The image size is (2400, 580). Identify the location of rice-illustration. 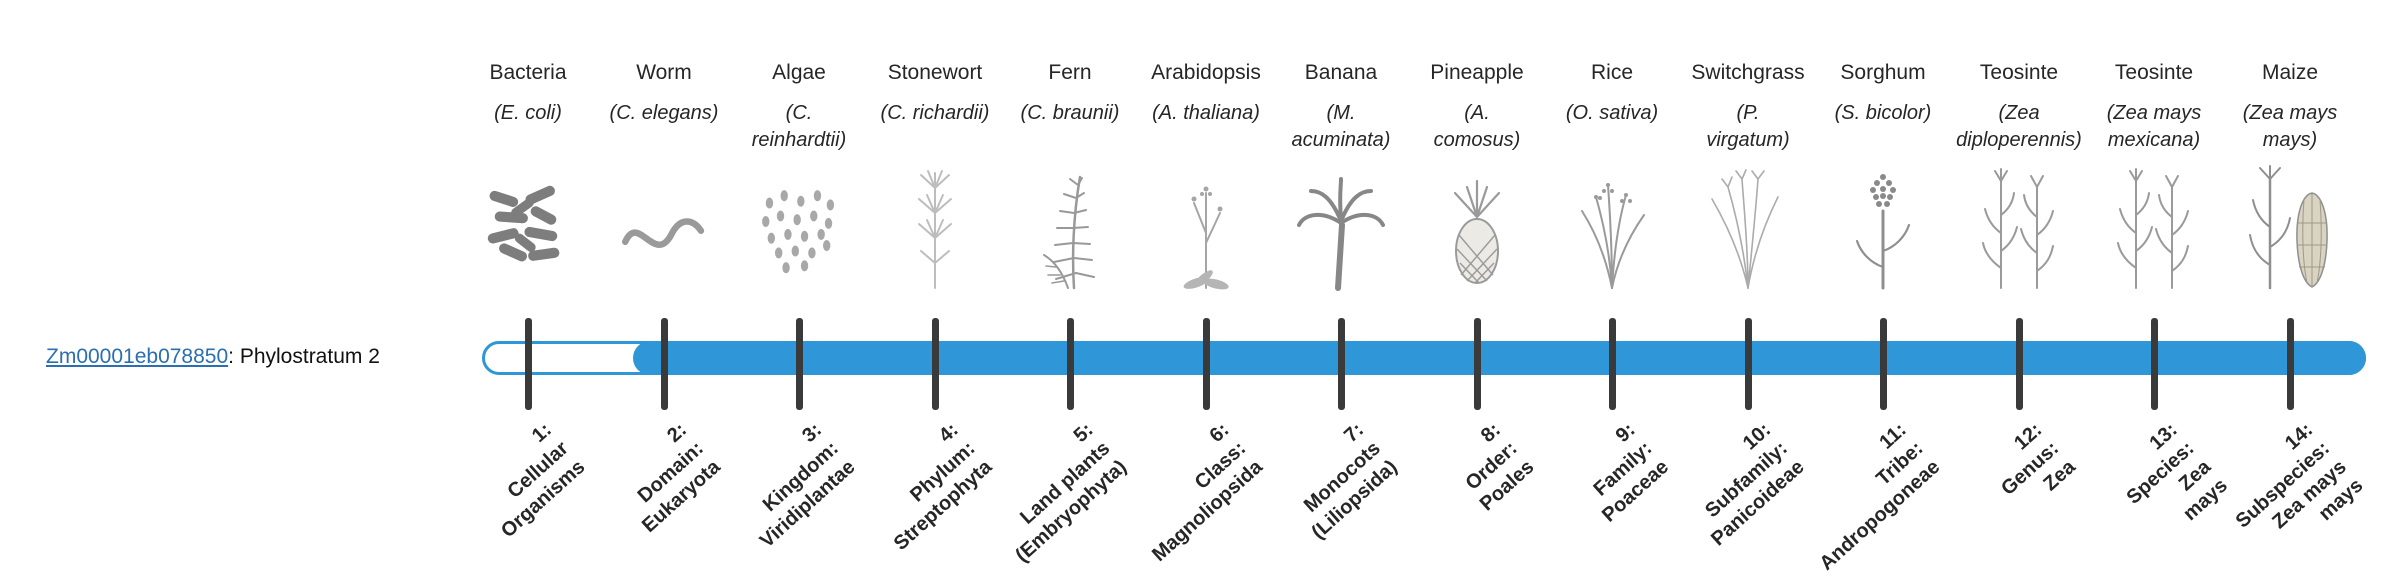
(1612, 228).